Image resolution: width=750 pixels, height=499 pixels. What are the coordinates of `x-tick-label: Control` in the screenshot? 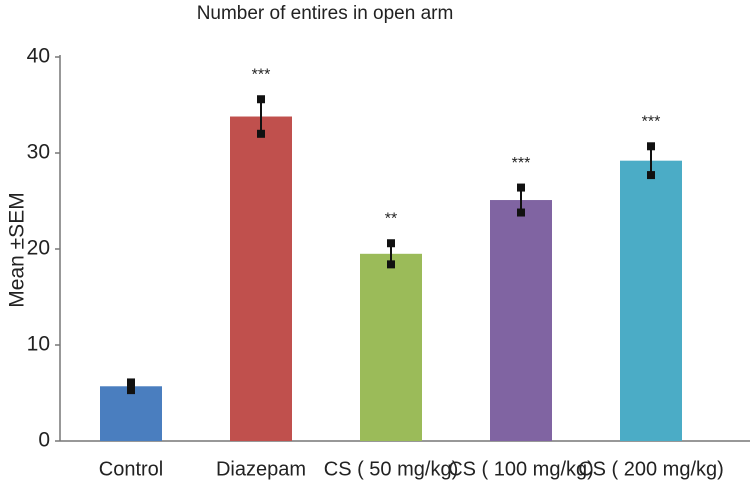 It's located at (131, 469).